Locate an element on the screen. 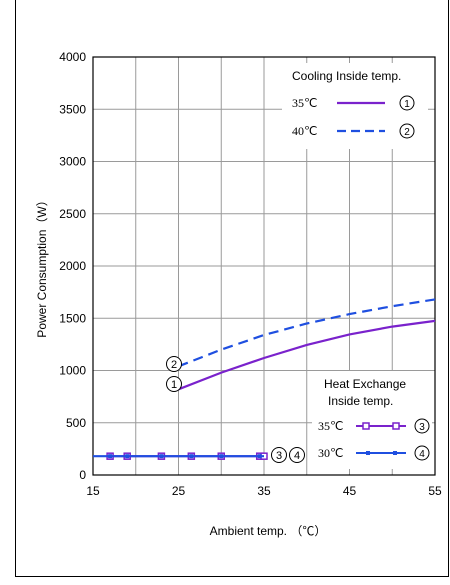 This screenshot has width=450, height=585. legend-marker-3-text: 3 is located at coordinates (422, 427).